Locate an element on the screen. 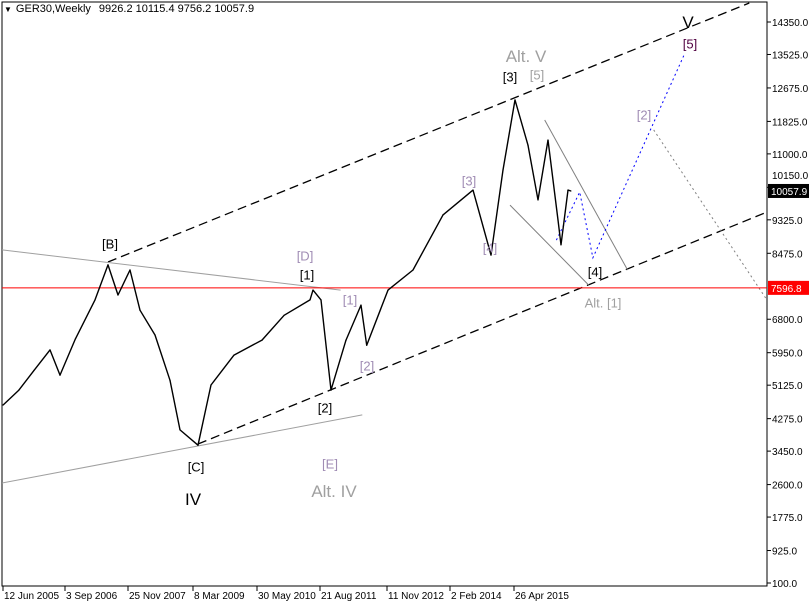 This screenshot has height=607, width=809. level-price-label: 7596.8 is located at coordinates (786, 289).